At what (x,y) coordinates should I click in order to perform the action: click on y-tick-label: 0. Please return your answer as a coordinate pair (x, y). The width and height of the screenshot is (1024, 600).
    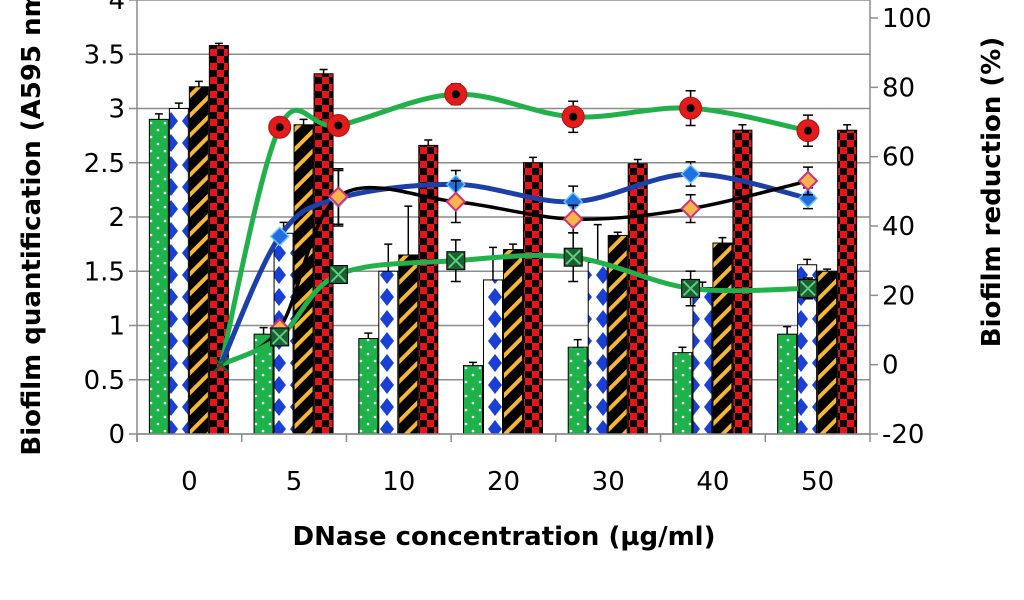
    Looking at the image, I should click on (116, 435).